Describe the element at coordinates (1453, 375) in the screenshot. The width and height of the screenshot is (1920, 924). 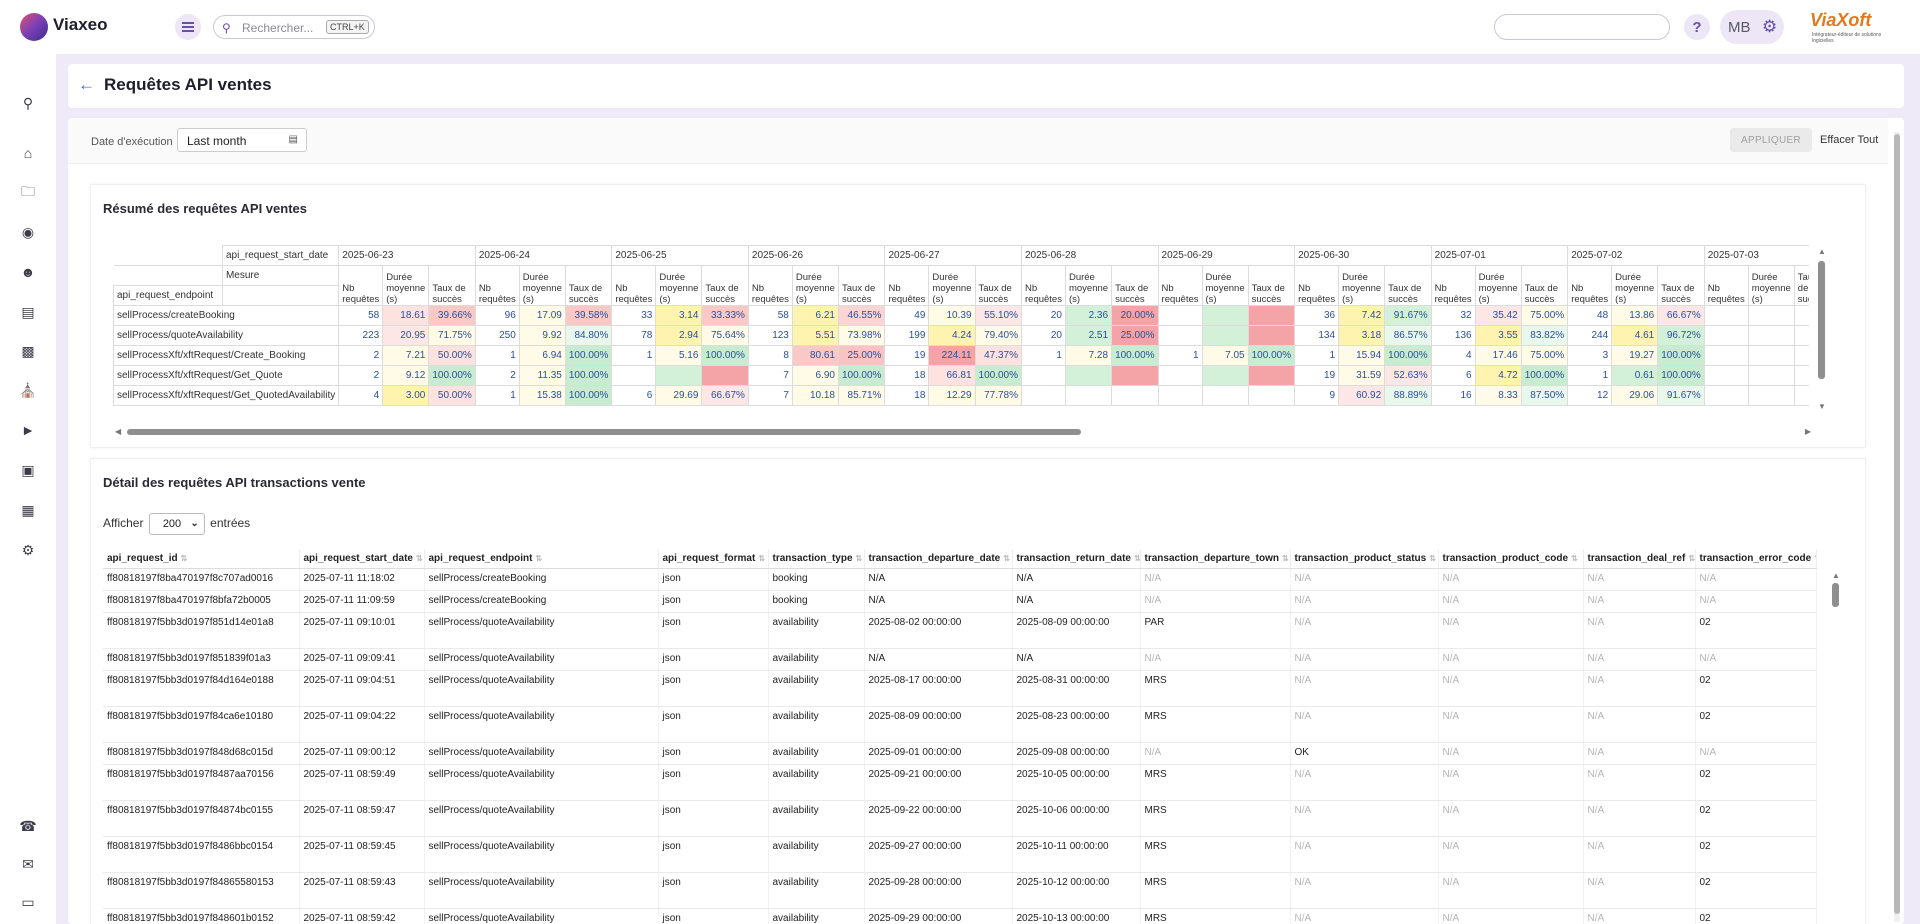
I see `pivot-value-cell: 6` at that location.